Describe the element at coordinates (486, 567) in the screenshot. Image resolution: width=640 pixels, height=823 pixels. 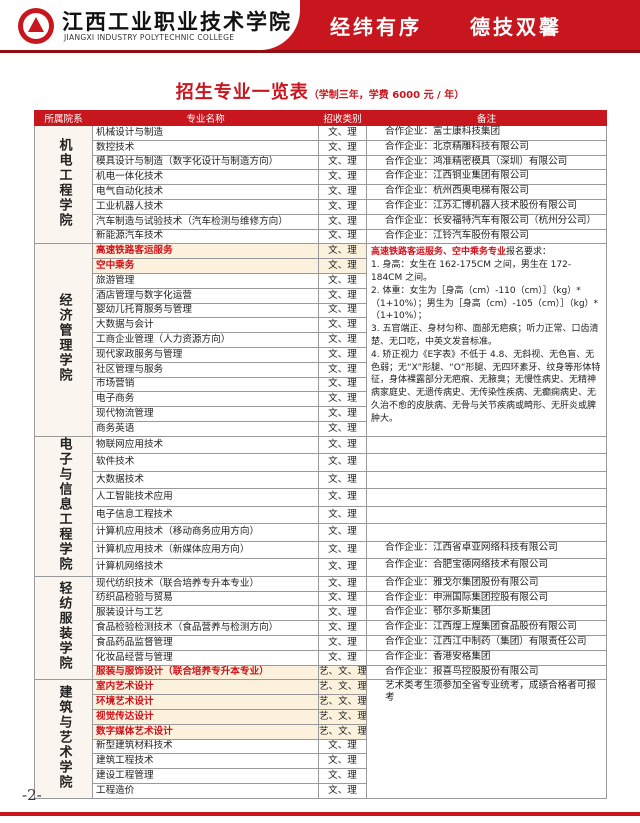
I see `note-cell: 合作企业：合肥宝德网络技术有限公司` at that location.